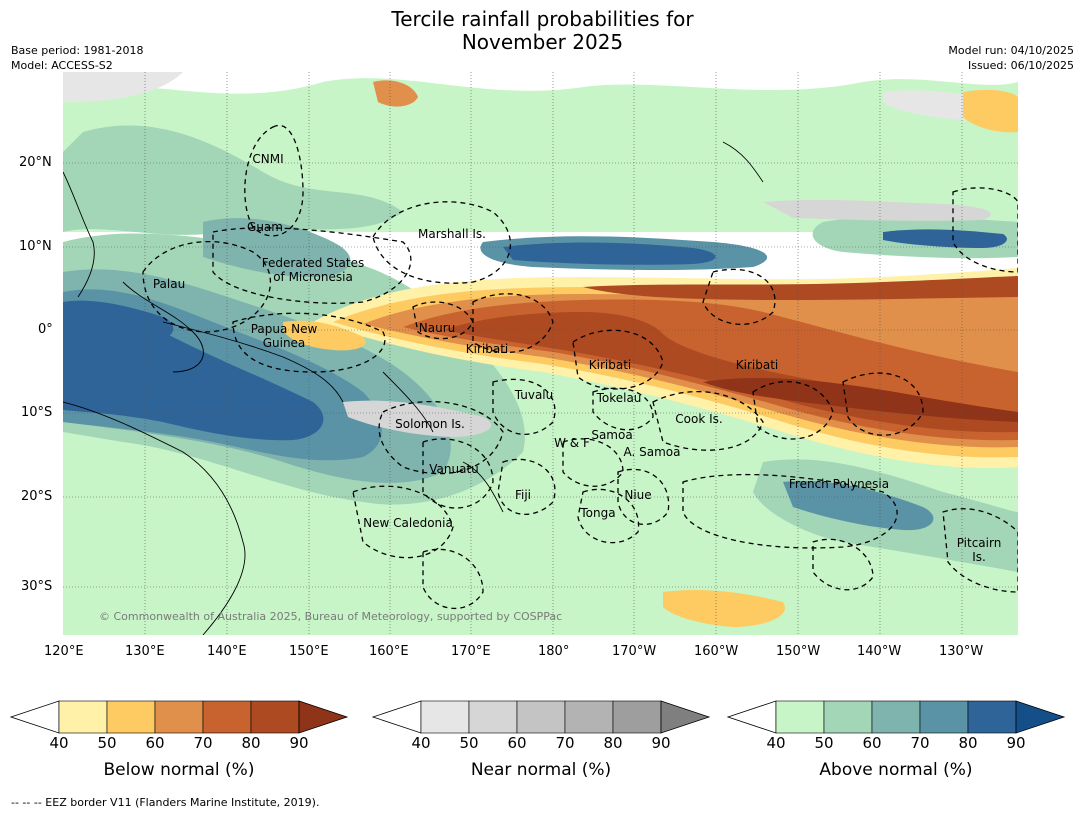  Describe the element at coordinates (613, 743) in the screenshot. I see `near-tick-80: 80` at that location.